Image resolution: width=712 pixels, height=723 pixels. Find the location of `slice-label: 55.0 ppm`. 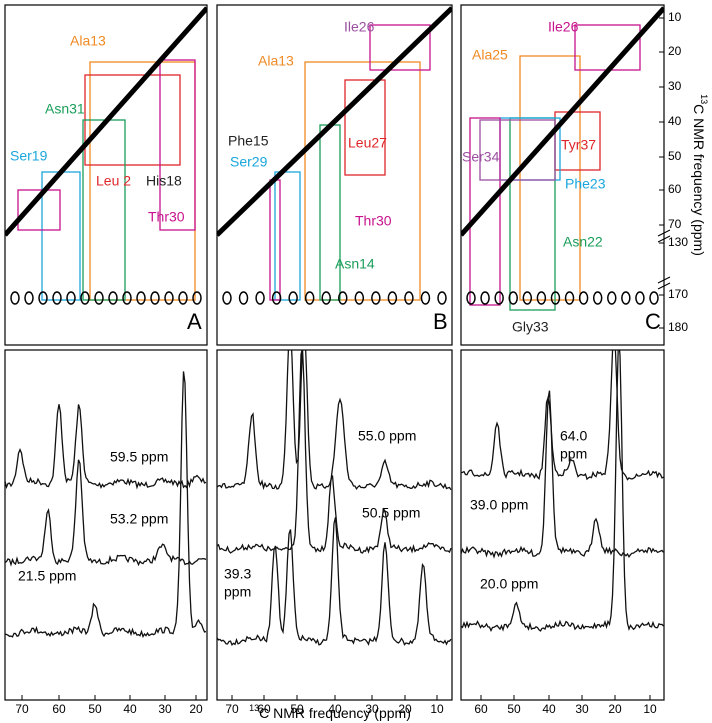

slice-label: 55.0 ppm is located at coordinates (387, 436).